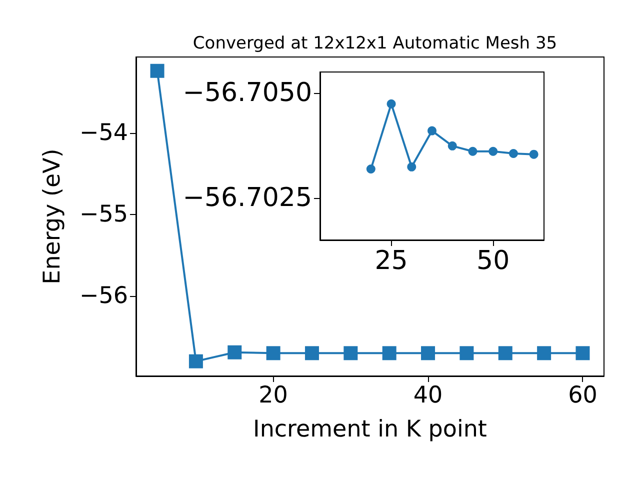  Describe the element at coordinates (103, 296) in the screenshot. I see `y-tick-label: −56` at that location.